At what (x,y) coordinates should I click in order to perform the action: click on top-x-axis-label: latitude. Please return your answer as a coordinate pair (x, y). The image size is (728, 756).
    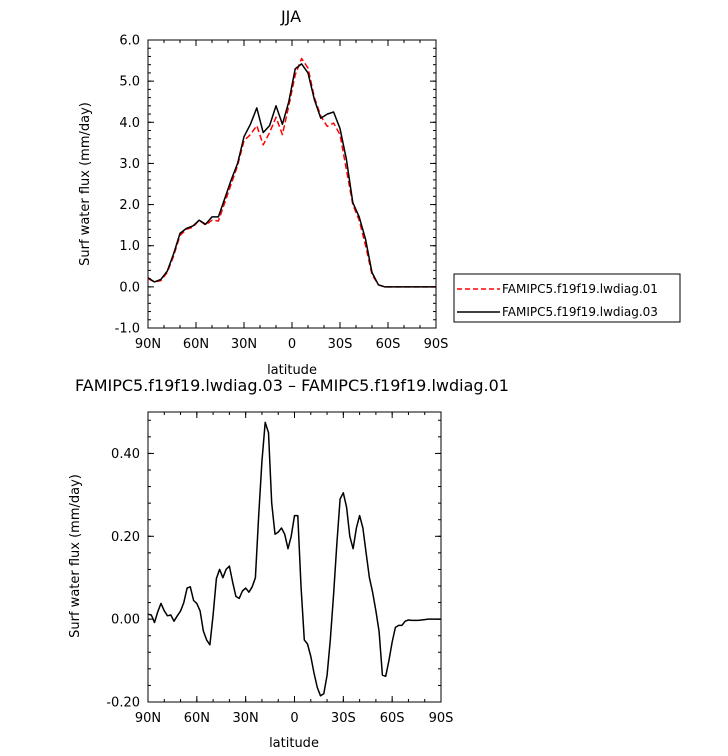
    Looking at the image, I should click on (292, 370).